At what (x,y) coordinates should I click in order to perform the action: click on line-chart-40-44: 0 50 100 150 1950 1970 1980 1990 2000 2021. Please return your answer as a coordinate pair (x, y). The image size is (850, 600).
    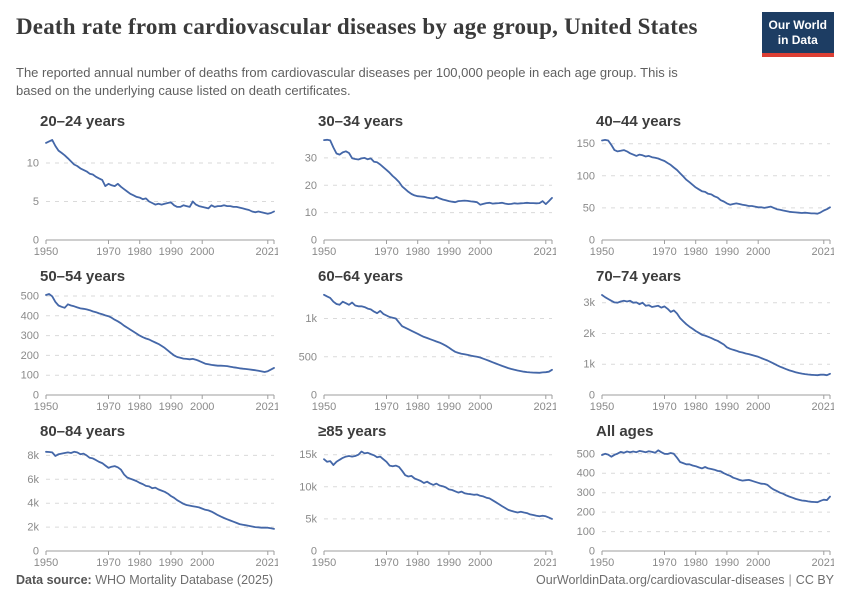
    Looking at the image, I should click on (705, 198).